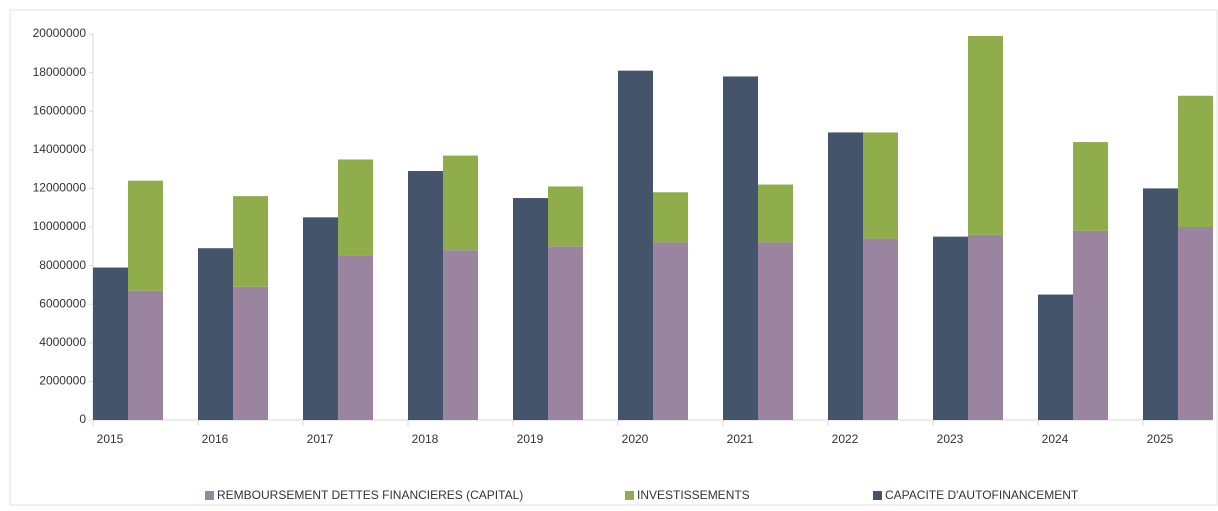 The image size is (1218, 511). Describe the element at coordinates (60, 188) in the screenshot. I see `y-tick-label: 12000000` at that location.